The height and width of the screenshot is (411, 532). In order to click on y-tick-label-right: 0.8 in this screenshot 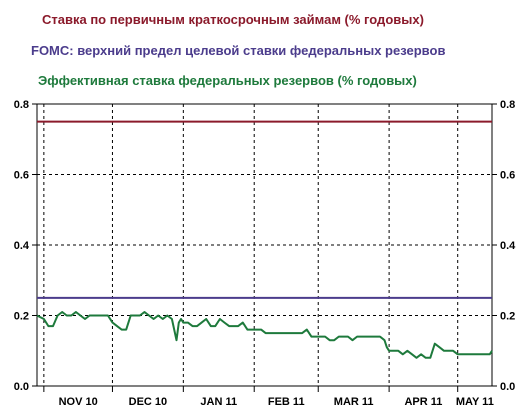, I will do `click(507, 105)`.